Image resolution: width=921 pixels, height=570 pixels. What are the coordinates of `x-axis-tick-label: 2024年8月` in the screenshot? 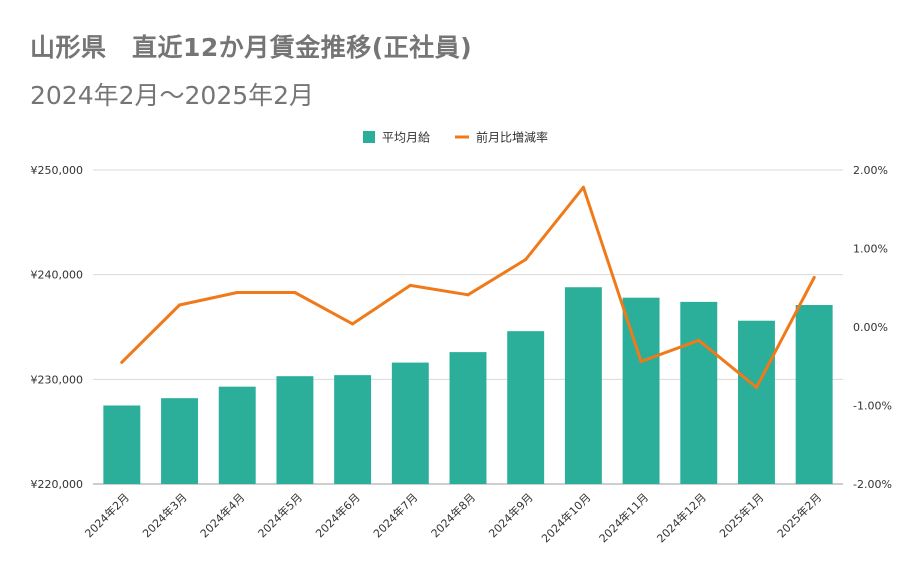 It's located at (453, 515).